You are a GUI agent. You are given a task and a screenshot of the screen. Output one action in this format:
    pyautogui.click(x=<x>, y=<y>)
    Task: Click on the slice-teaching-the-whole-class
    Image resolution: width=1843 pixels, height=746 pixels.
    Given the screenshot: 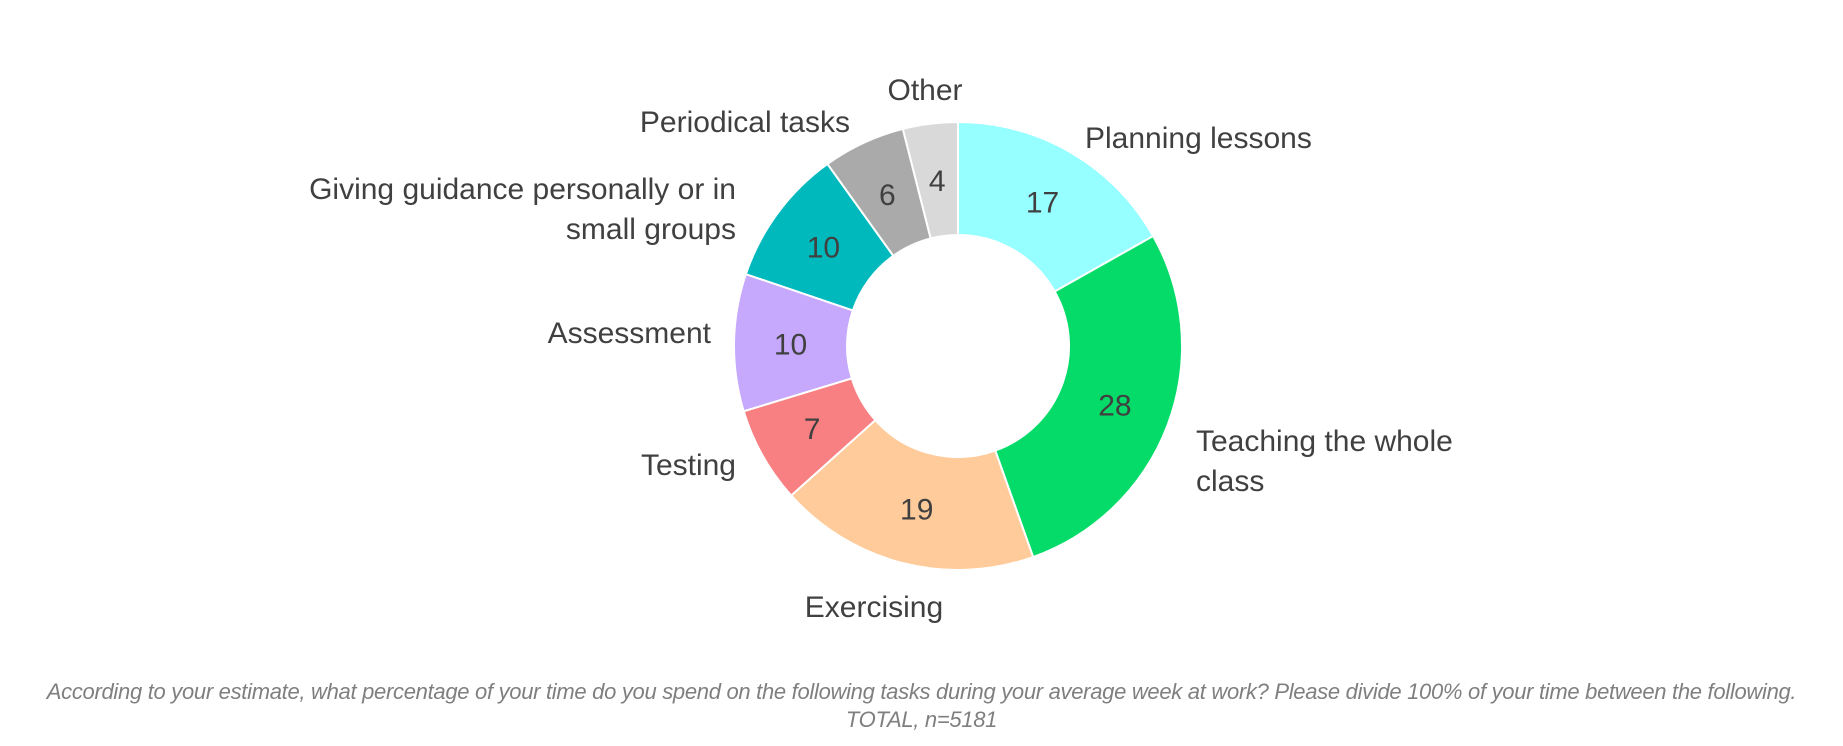 What is the action you would take?
    pyautogui.click(x=1088, y=396)
    